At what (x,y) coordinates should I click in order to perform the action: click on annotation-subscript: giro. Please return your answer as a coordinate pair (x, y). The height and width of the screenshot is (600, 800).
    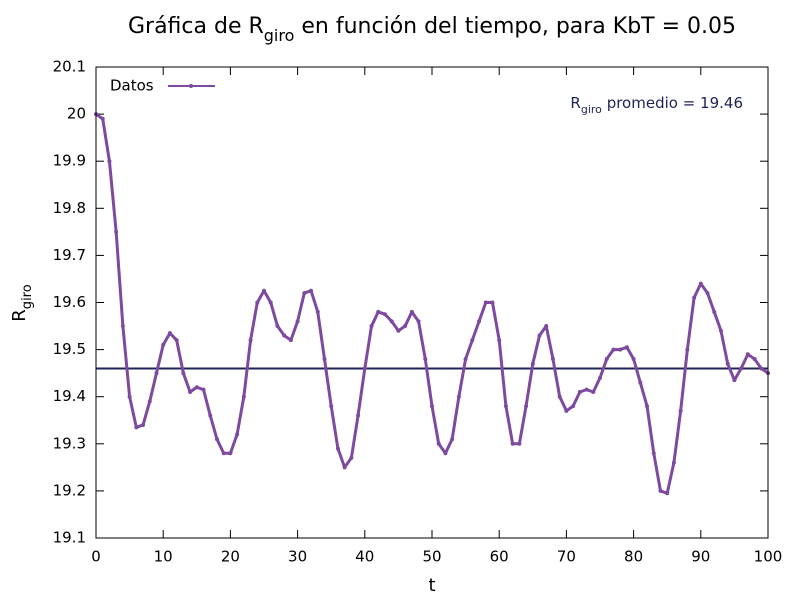
    Looking at the image, I should click on (591, 109).